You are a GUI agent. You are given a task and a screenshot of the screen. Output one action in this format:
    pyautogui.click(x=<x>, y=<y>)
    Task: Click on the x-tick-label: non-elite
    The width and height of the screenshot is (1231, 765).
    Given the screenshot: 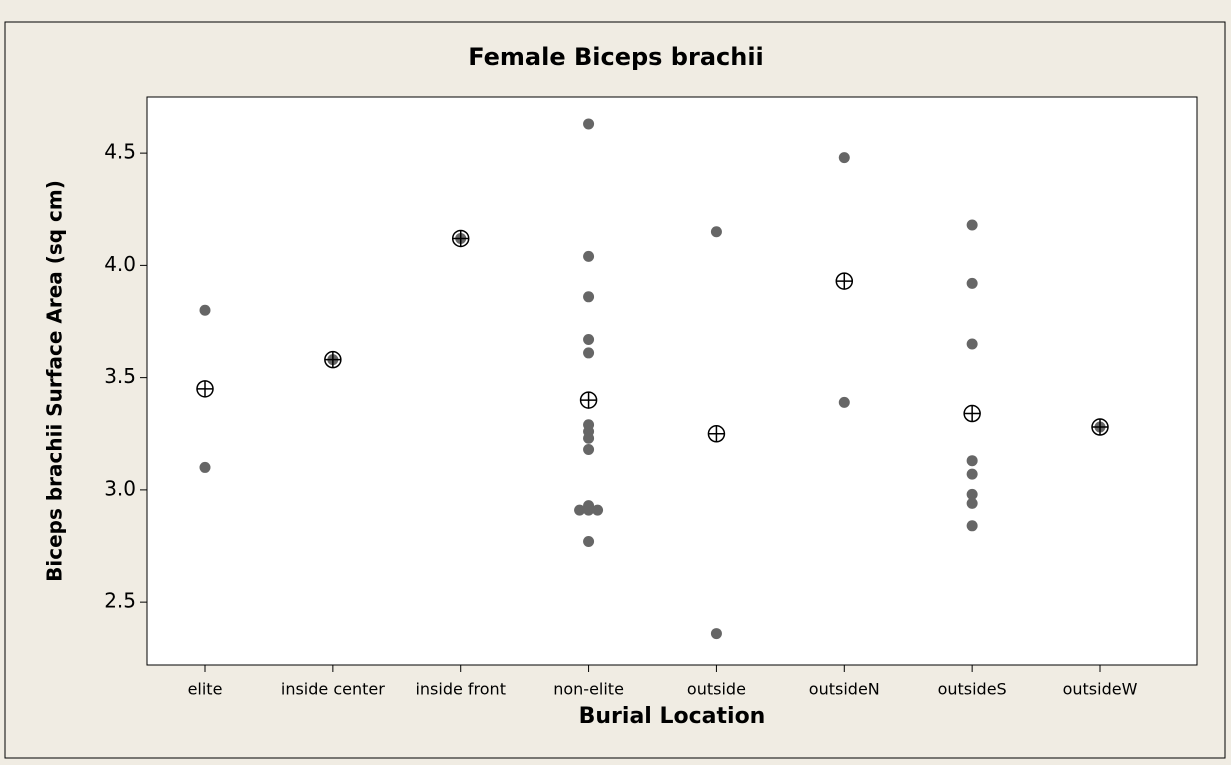 What is the action you would take?
    pyautogui.click(x=588, y=689)
    